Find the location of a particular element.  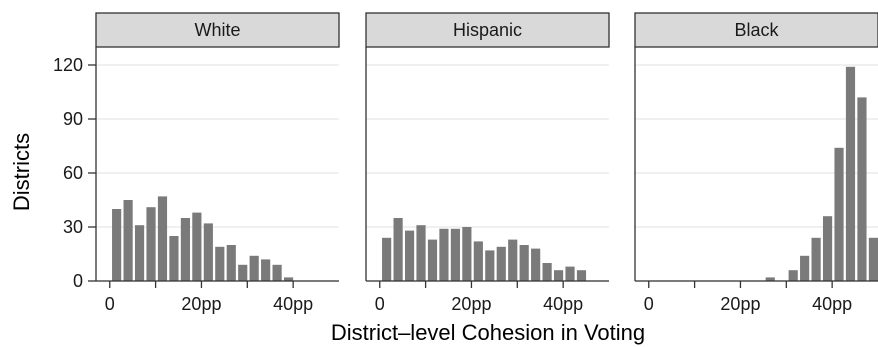

facet-strip-label: White is located at coordinates (217, 30).